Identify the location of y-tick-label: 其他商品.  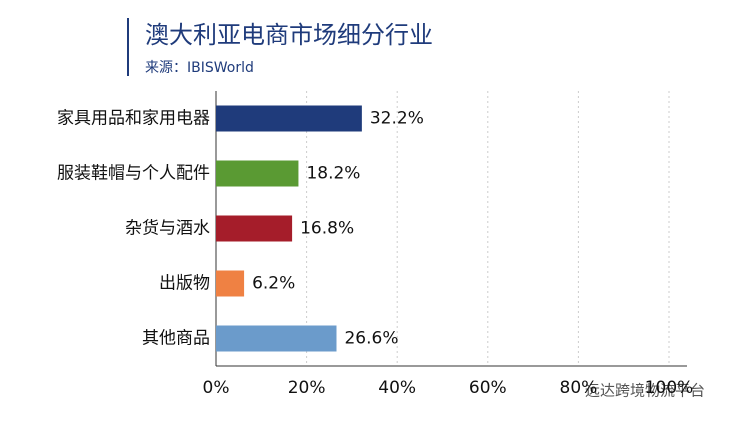
(176, 339).